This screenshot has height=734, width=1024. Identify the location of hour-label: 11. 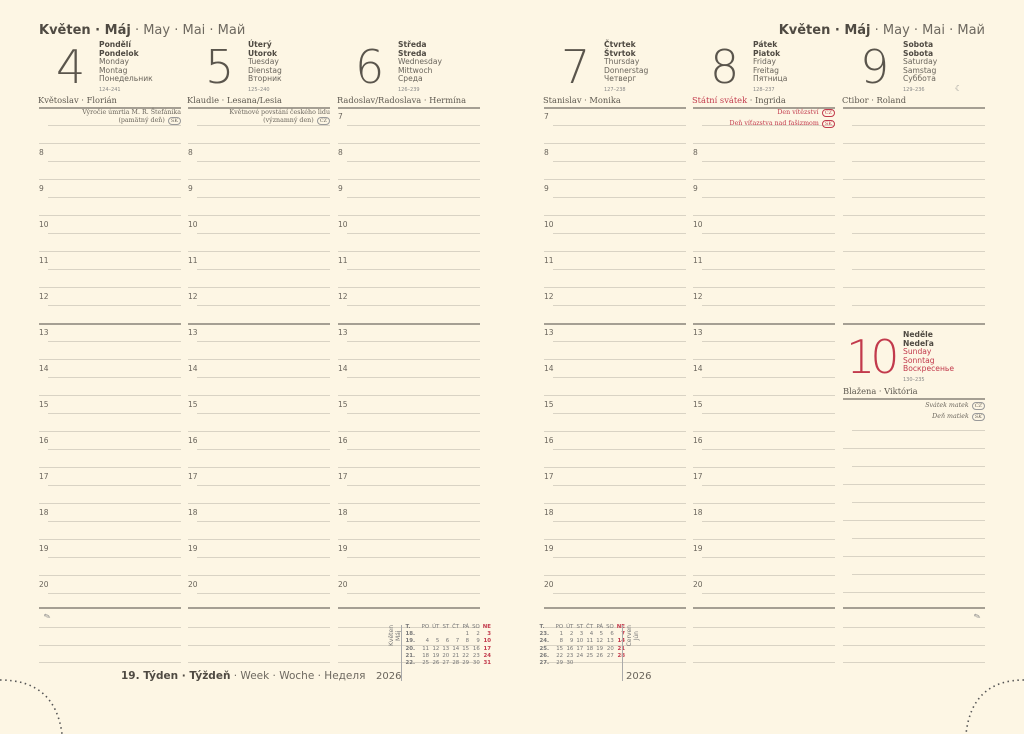
(343, 260).